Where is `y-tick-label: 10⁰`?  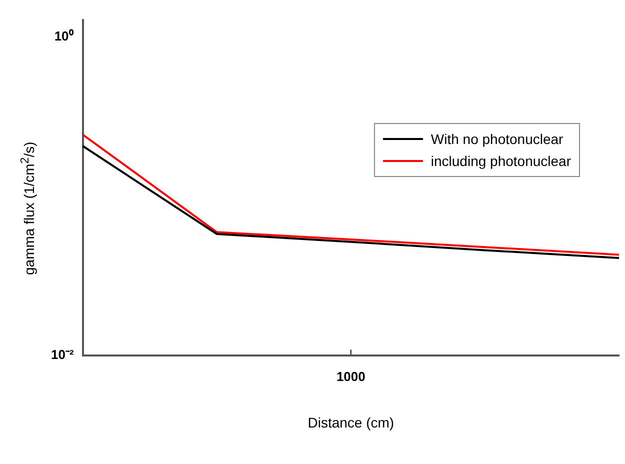 y-tick-label: 10⁰ is located at coordinates (64, 36).